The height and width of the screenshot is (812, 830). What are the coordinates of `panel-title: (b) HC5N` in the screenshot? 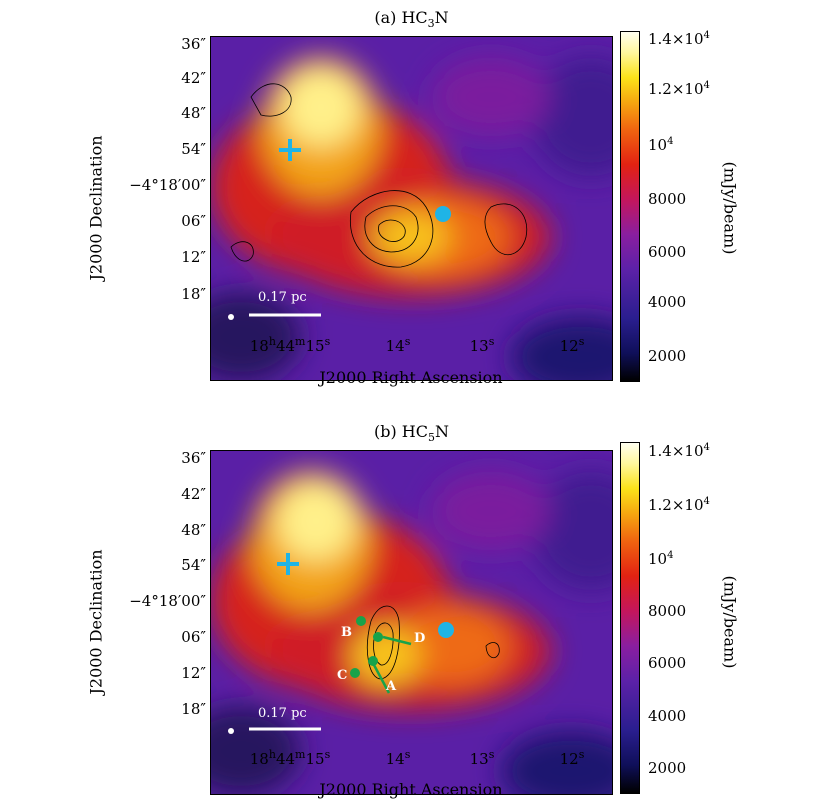 It's located at (411, 433).